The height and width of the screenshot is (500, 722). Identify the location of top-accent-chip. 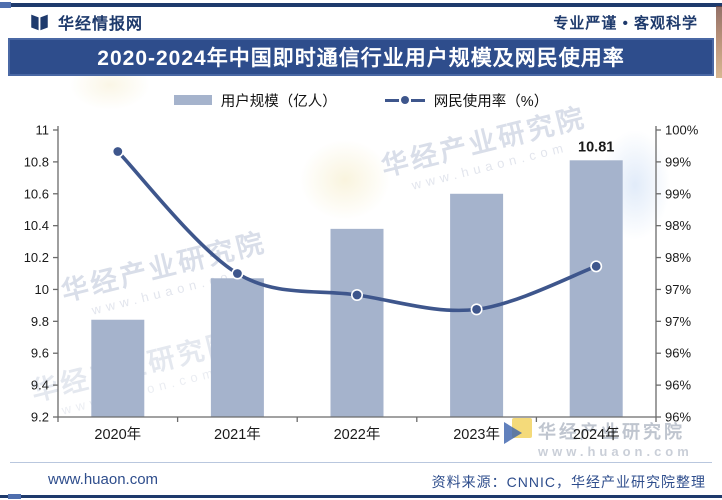
(5, 5).